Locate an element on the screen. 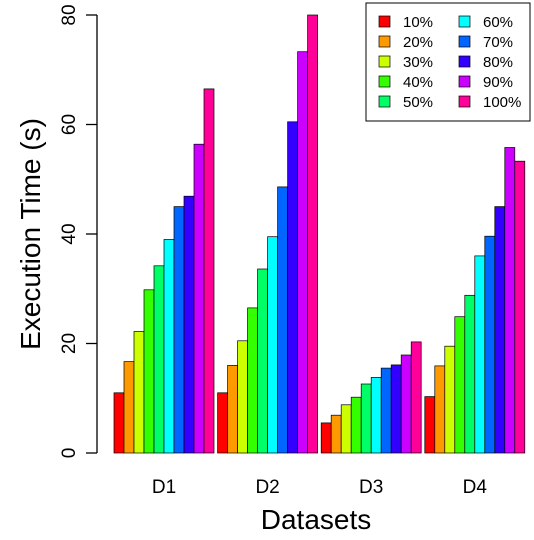  bar-d1-100pct is located at coordinates (209, 271).